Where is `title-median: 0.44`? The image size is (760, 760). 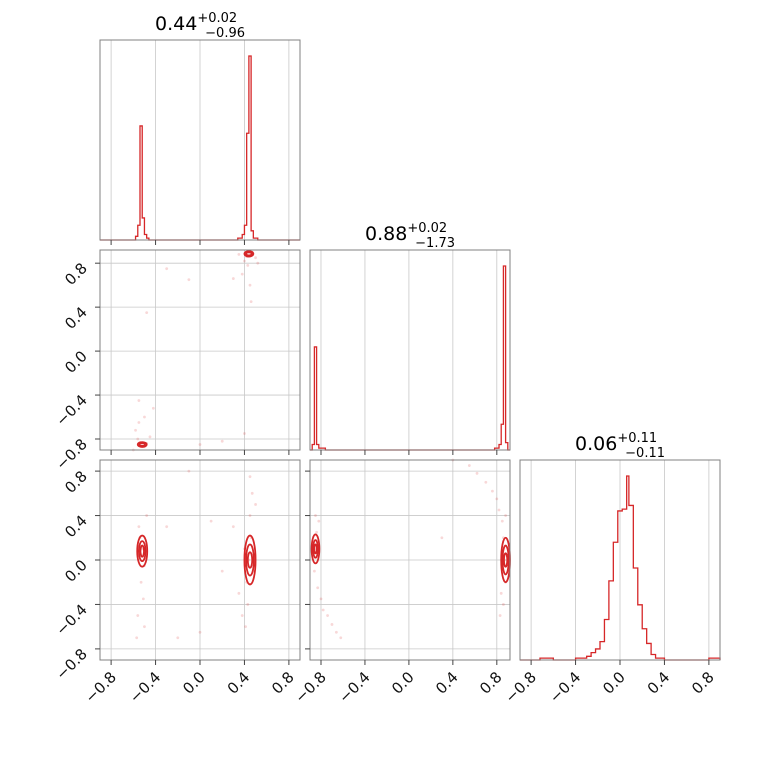 title-median: 0.44 is located at coordinates (176, 24).